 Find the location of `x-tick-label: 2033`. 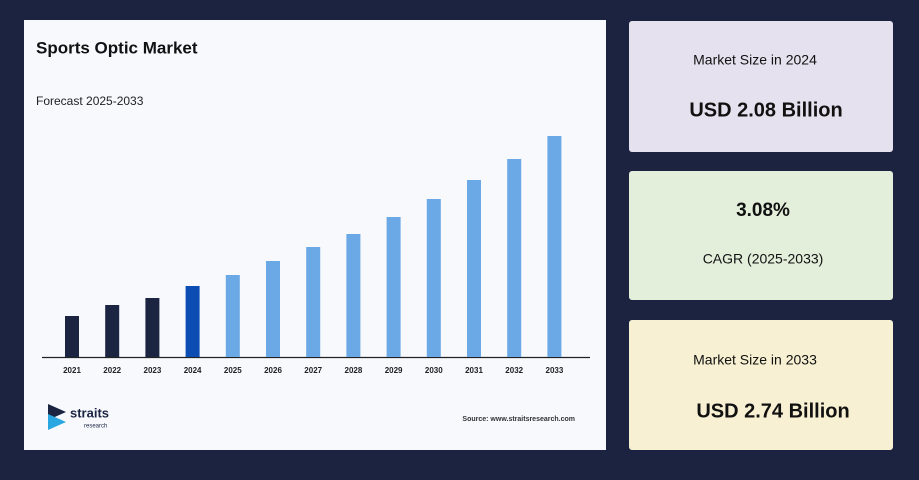

x-tick-label: 2033 is located at coordinates (555, 370).